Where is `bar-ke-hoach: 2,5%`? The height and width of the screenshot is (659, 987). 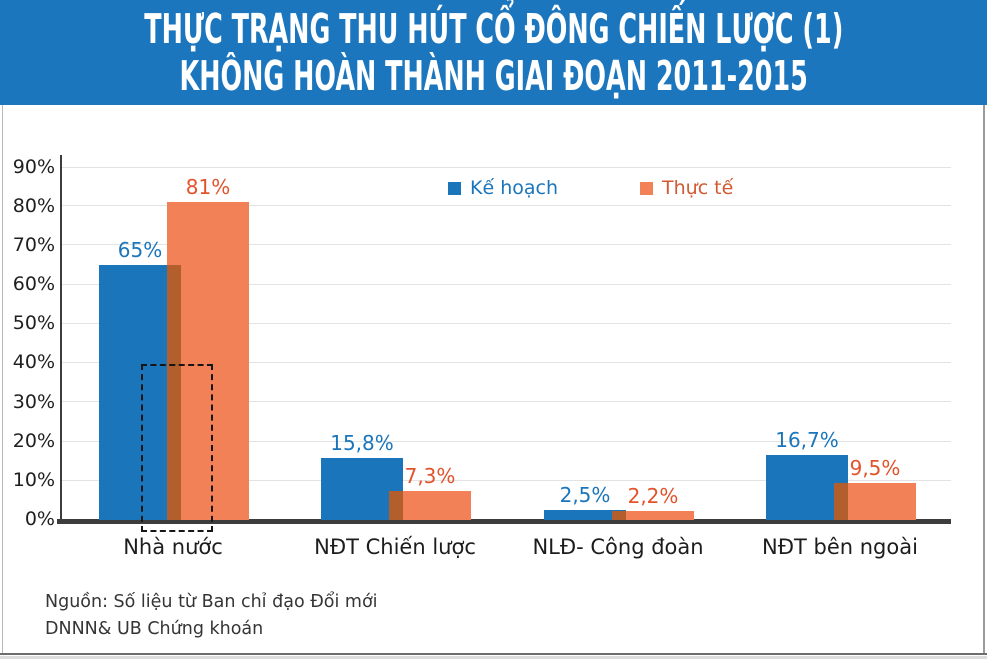
bar-ke-hoach: 2,5% is located at coordinates (585, 502).